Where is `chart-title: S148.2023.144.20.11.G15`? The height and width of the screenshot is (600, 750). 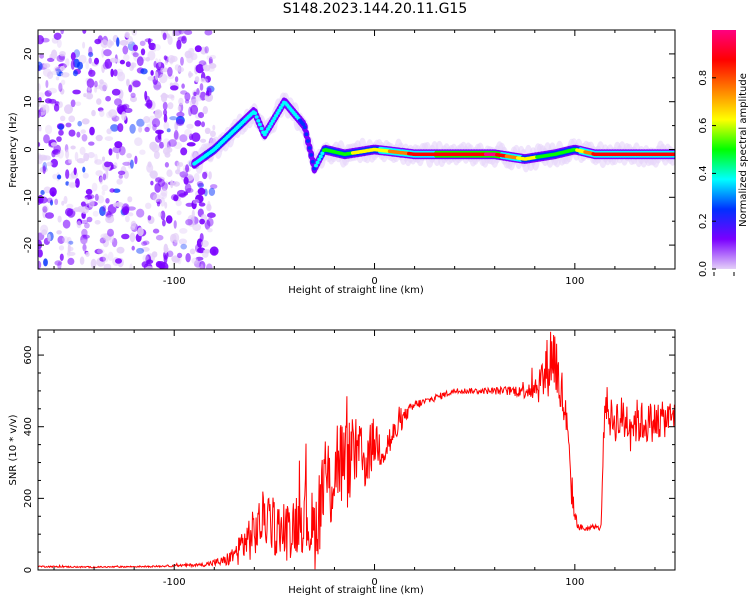 chart-title: S148.2023.144.20.11.G15 is located at coordinates (375, 9).